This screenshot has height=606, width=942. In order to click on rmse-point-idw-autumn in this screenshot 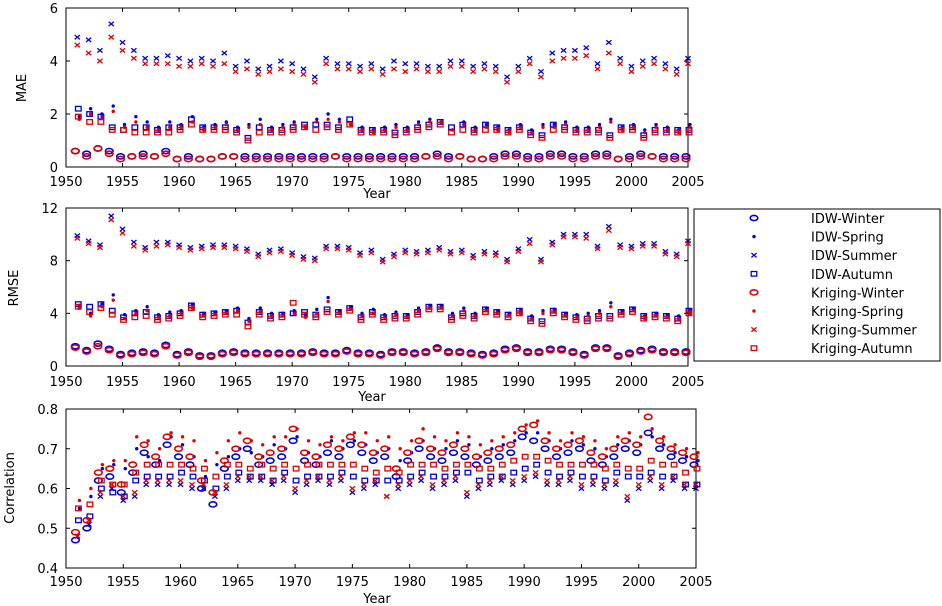, I will do `click(237, 310)`.